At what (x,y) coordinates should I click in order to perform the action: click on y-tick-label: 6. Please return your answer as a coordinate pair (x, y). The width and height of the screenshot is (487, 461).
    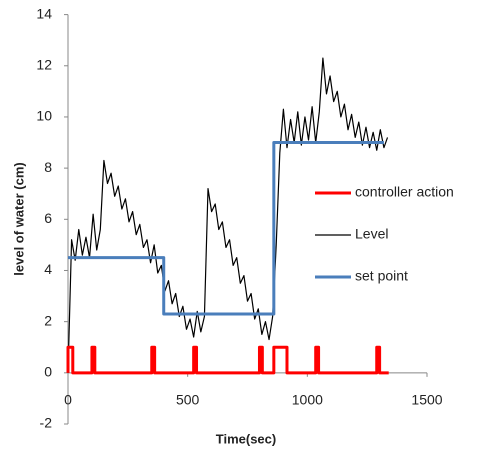
    Looking at the image, I should click on (48, 218).